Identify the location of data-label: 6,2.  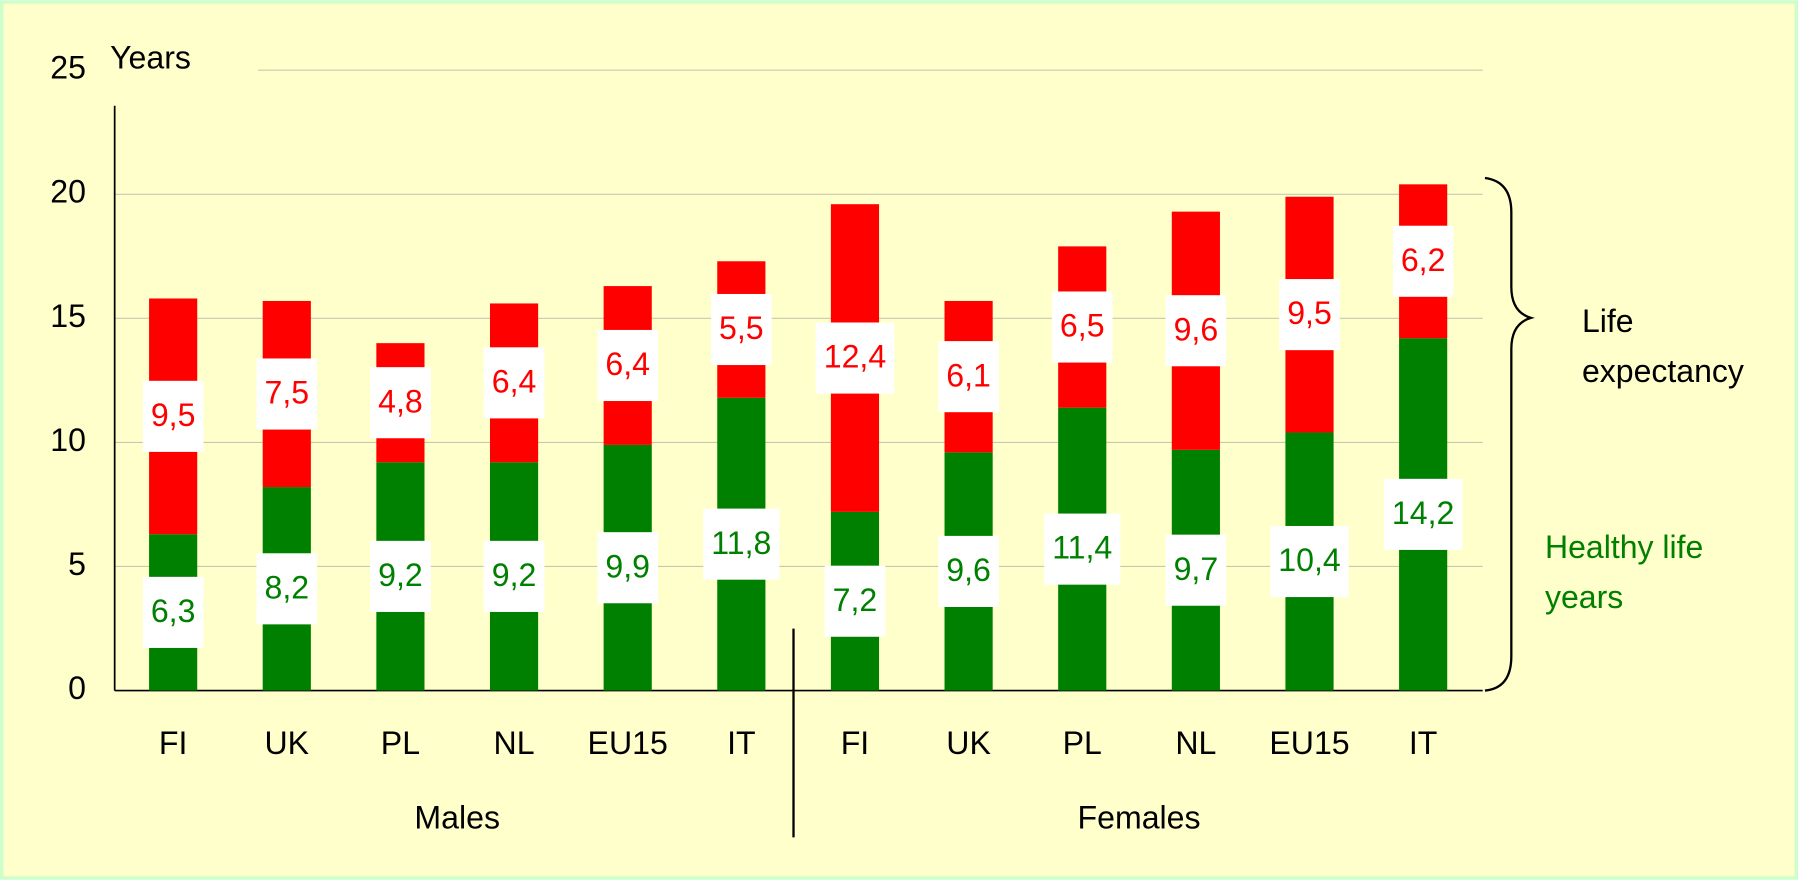
(1423, 260).